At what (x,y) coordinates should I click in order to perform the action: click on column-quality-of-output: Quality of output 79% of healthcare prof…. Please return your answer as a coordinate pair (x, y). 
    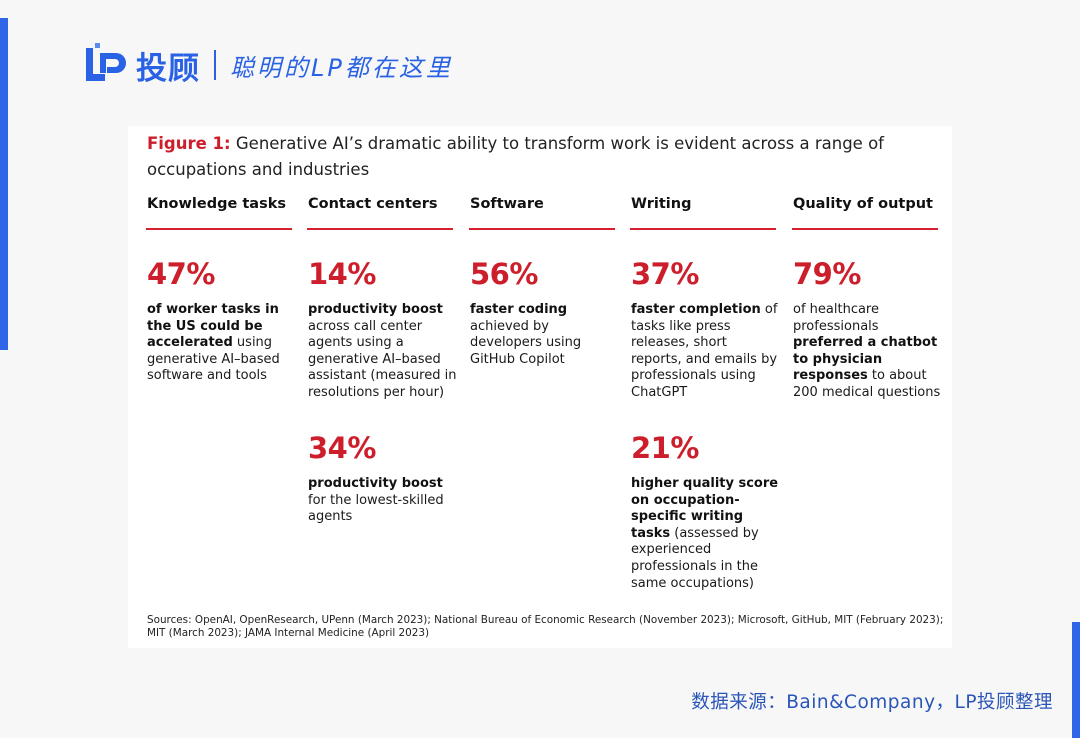
    Looking at the image, I should click on (866, 296).